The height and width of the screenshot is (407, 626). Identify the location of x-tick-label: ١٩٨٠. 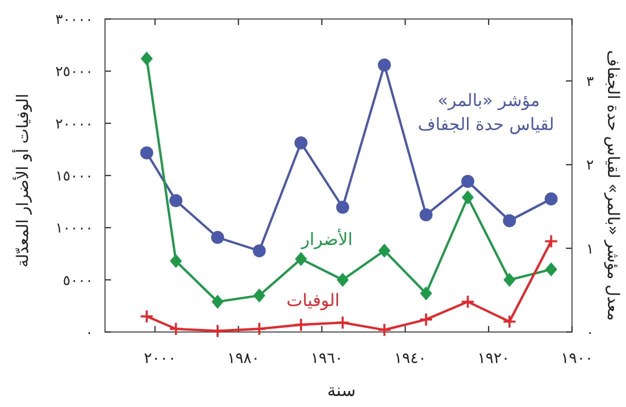
(243, 358).